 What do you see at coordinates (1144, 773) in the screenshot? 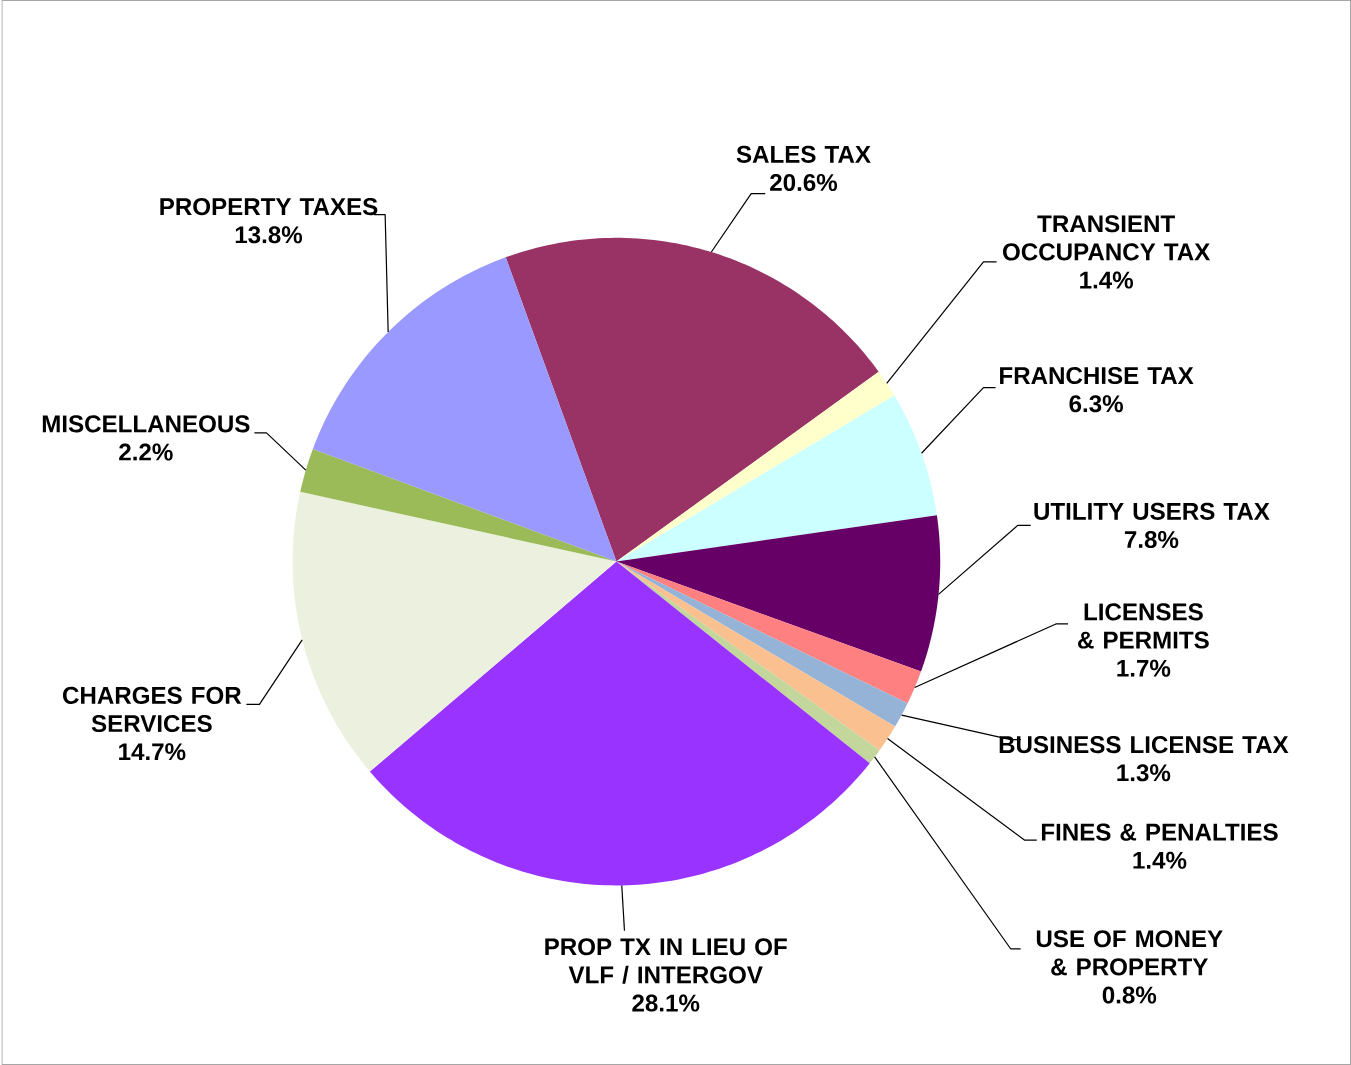
I see `data-label: 1.3%` at bounding box center [1144, 773].